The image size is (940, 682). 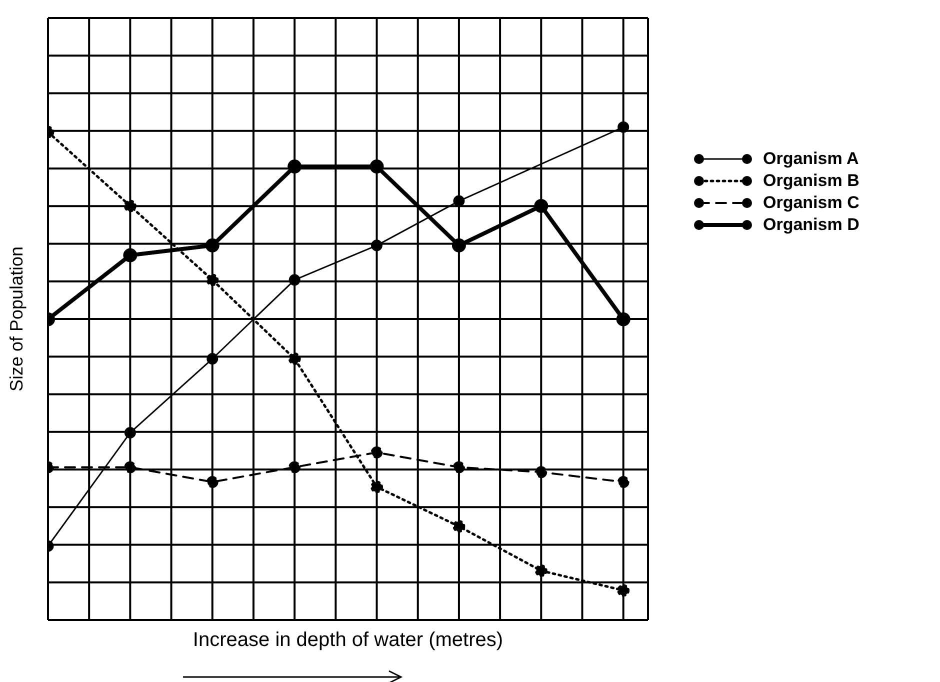 I want to click on legend-label: Organism D, so click(x=811, y=225).